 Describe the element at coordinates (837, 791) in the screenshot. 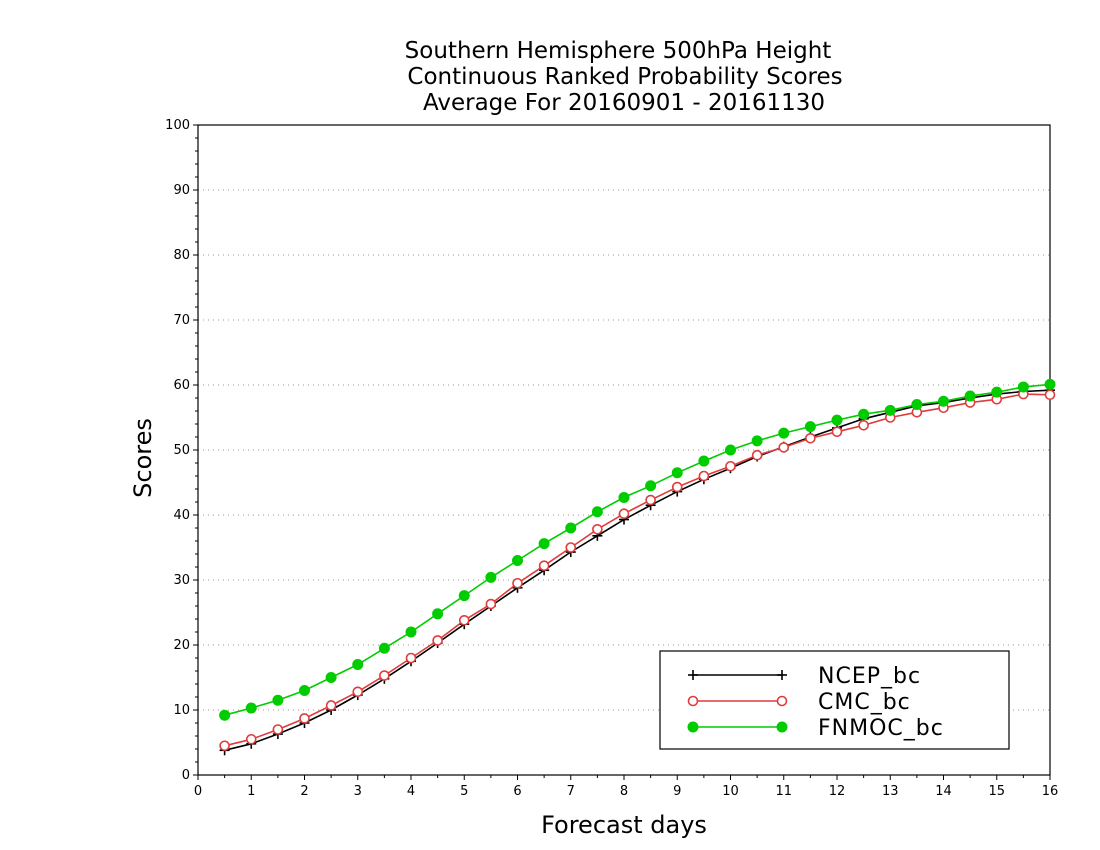

I see `x-tick-label-12: 12` at that location.